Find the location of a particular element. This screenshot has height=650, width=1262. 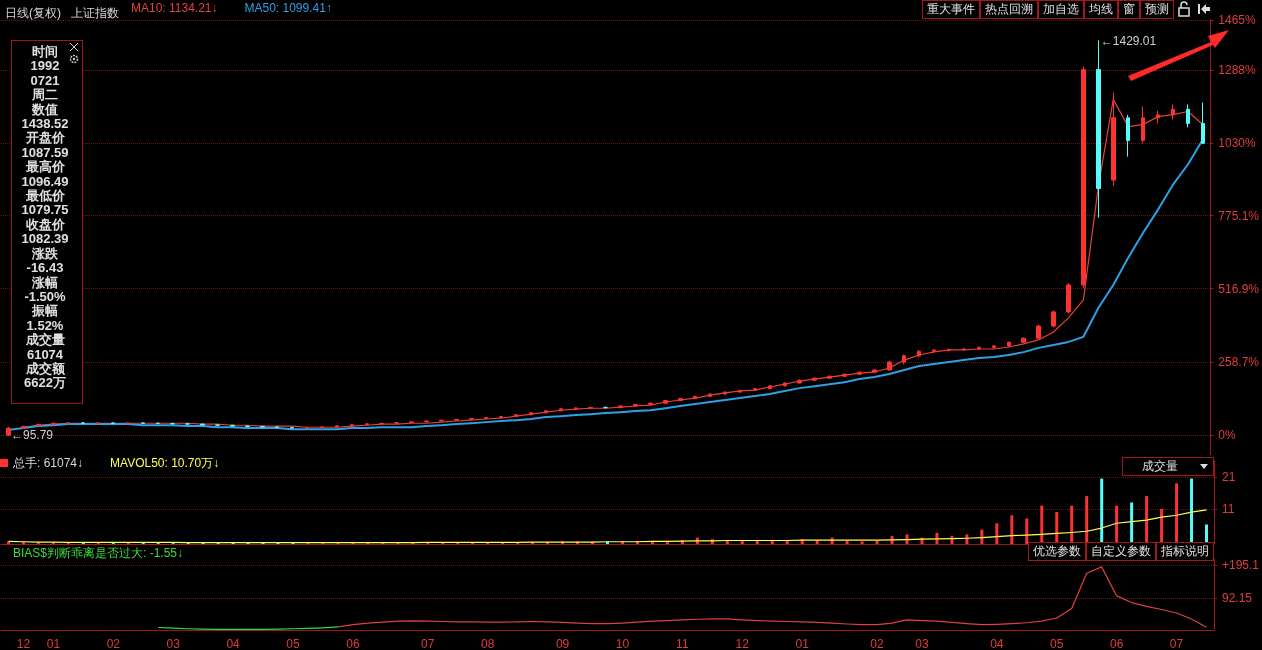

annotation: 成交量 is located at coordinates (45, 340).